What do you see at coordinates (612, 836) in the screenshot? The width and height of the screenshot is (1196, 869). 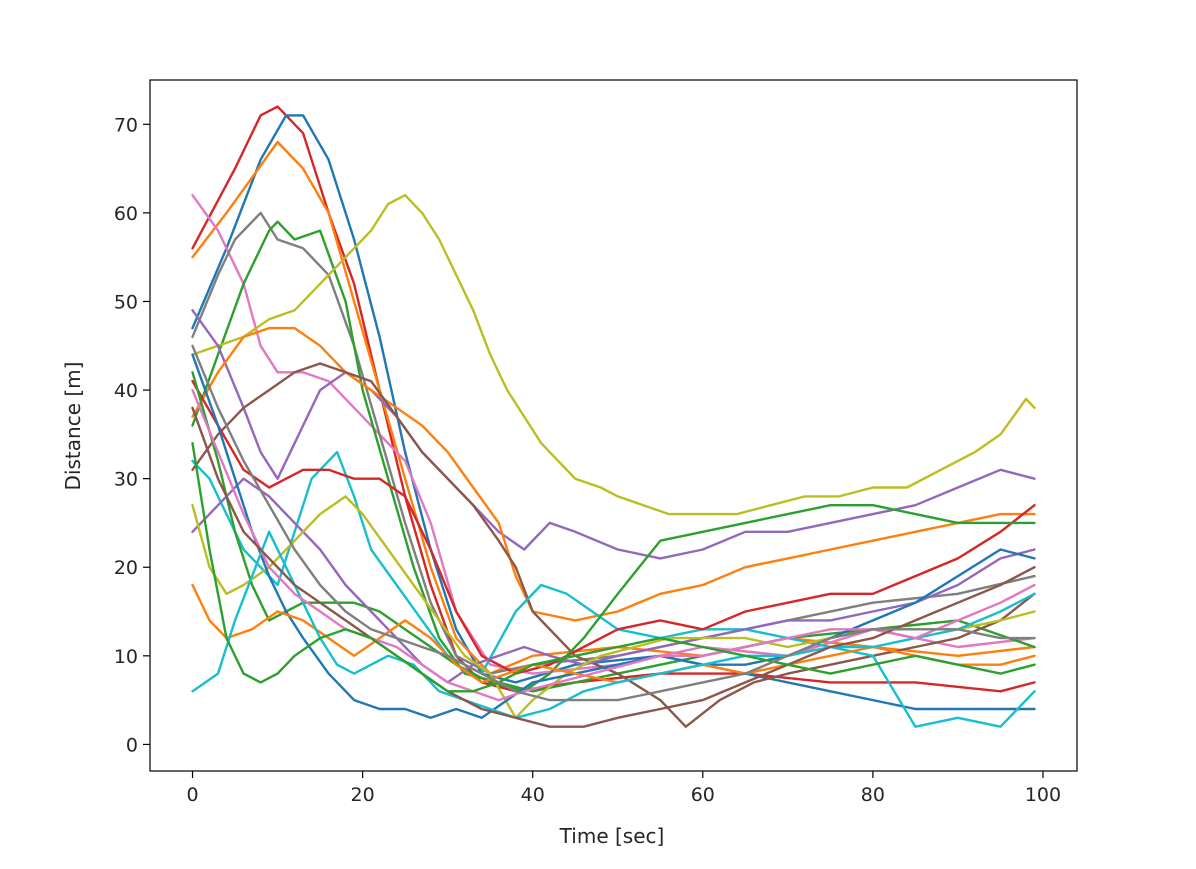 I see `x-axis-label: Time [sec]` at bounding box center [612, 836].